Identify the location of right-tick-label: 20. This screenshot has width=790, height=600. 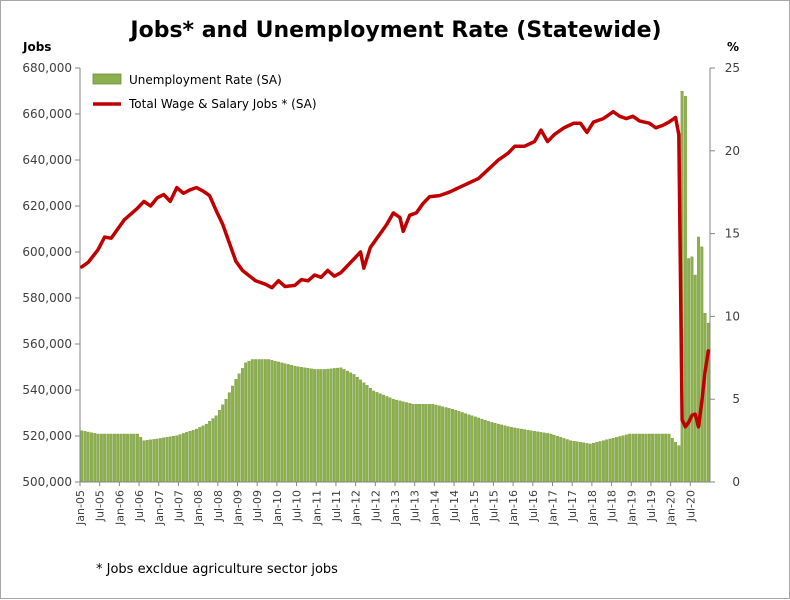
(732, 151).